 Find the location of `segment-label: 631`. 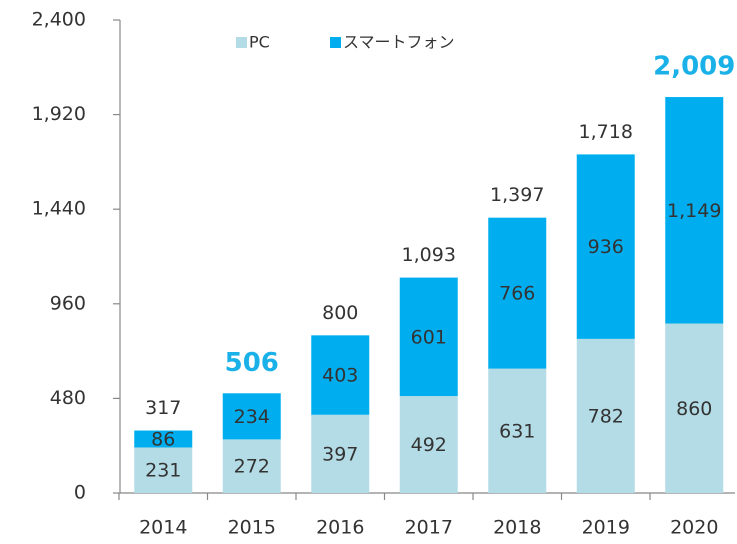

segment-label: 631 is located at coordinates (517, 431).